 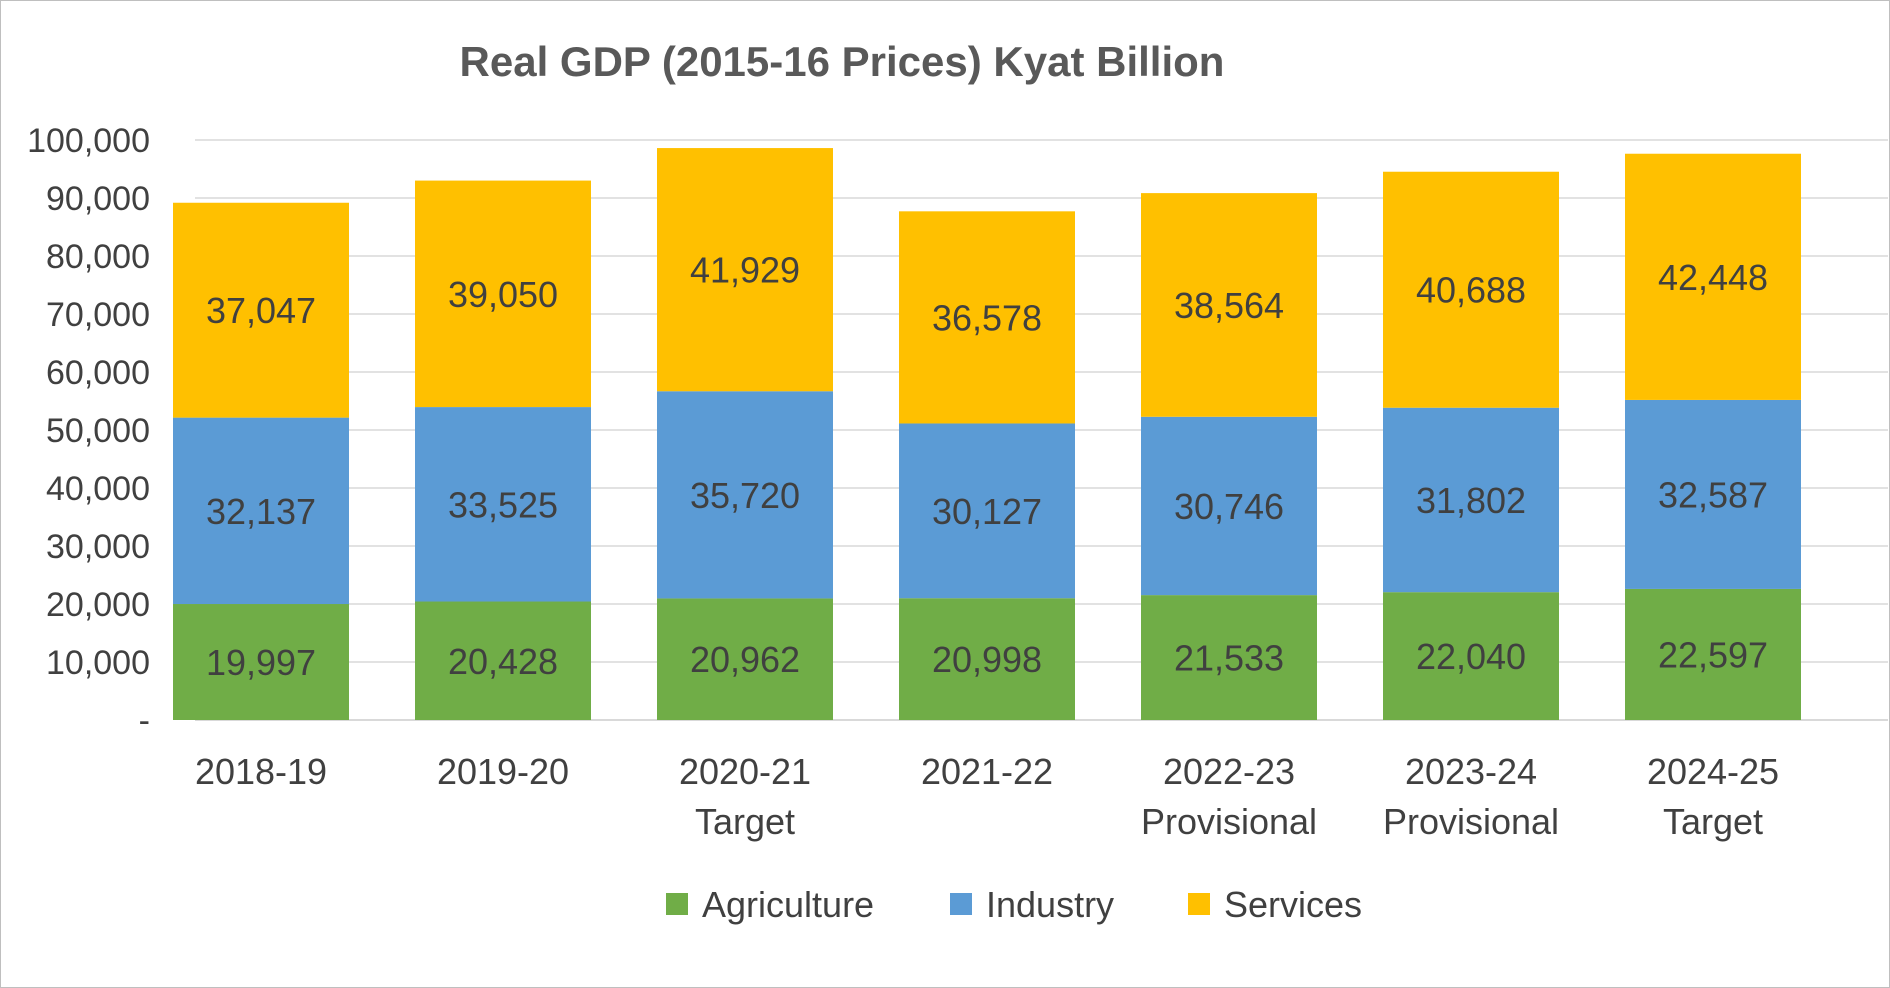 I want to click on legend: Agriculture Industry Services, so click(x=1014, y=904).